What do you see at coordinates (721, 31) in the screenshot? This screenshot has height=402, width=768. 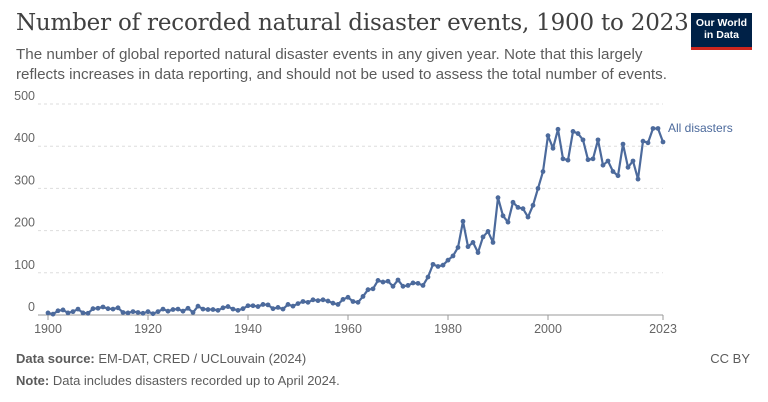 I see `owid-logo: Our World in Data` at bounding box center [721, 31].